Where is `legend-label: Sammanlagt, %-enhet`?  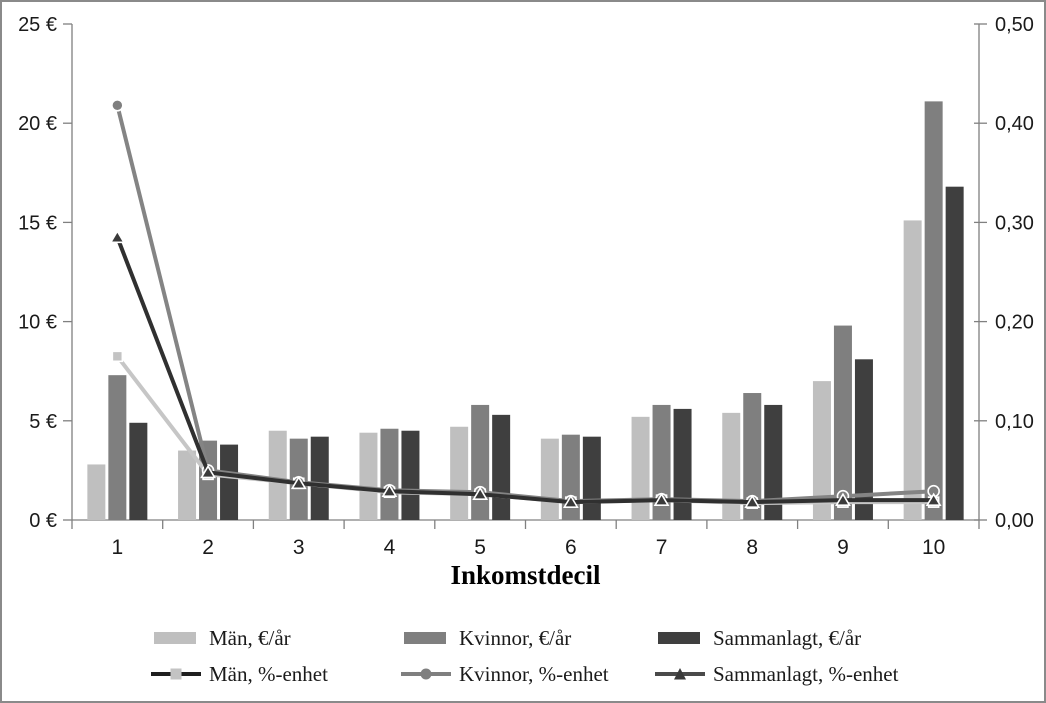 legend-label: Sammanlagt, %-enhet is located at coordinates (806, 673).